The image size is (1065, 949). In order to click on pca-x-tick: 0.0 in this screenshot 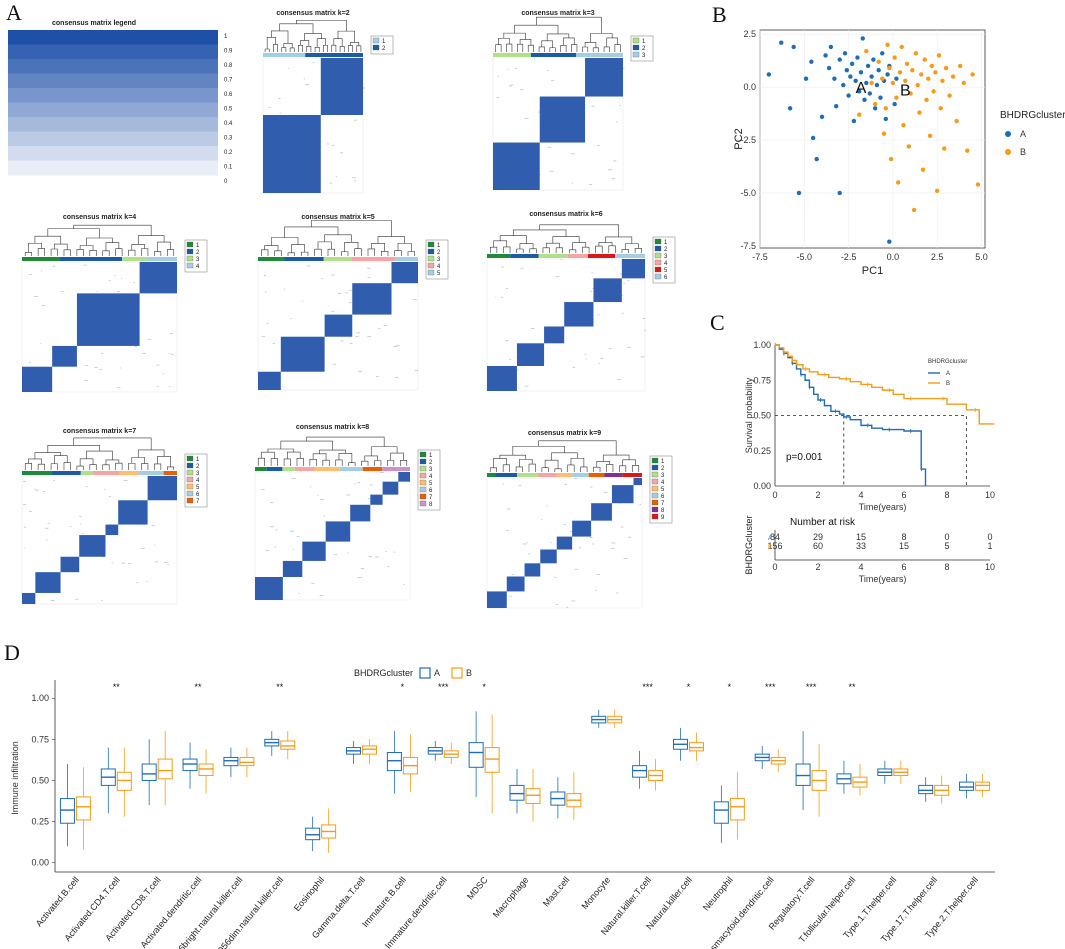, I will do `click(893, 257)`.